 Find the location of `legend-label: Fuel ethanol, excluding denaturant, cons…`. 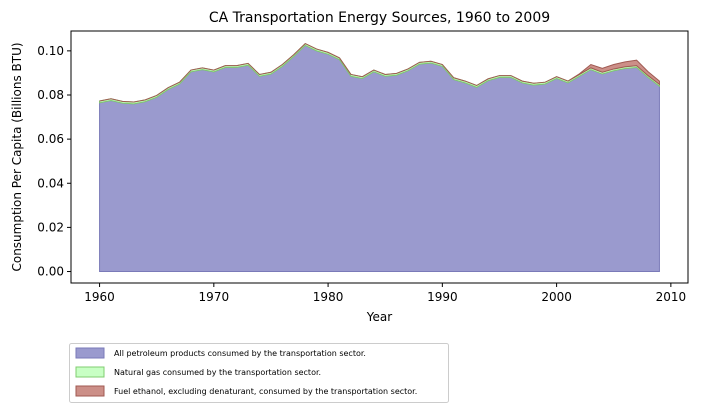

legend-label: Fuel ethanol, excluding denaturant, cons… is located at coordinates (265, 391).